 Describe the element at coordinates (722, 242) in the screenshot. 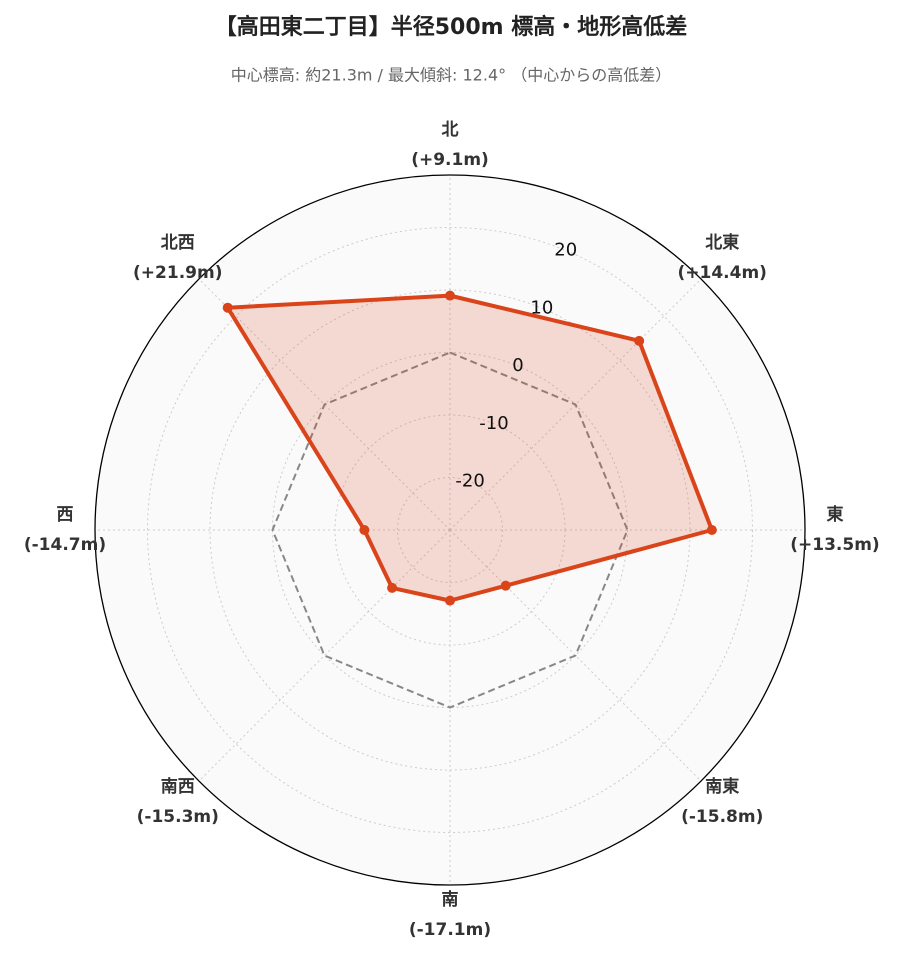

I see `category-label: 北東` at that location.